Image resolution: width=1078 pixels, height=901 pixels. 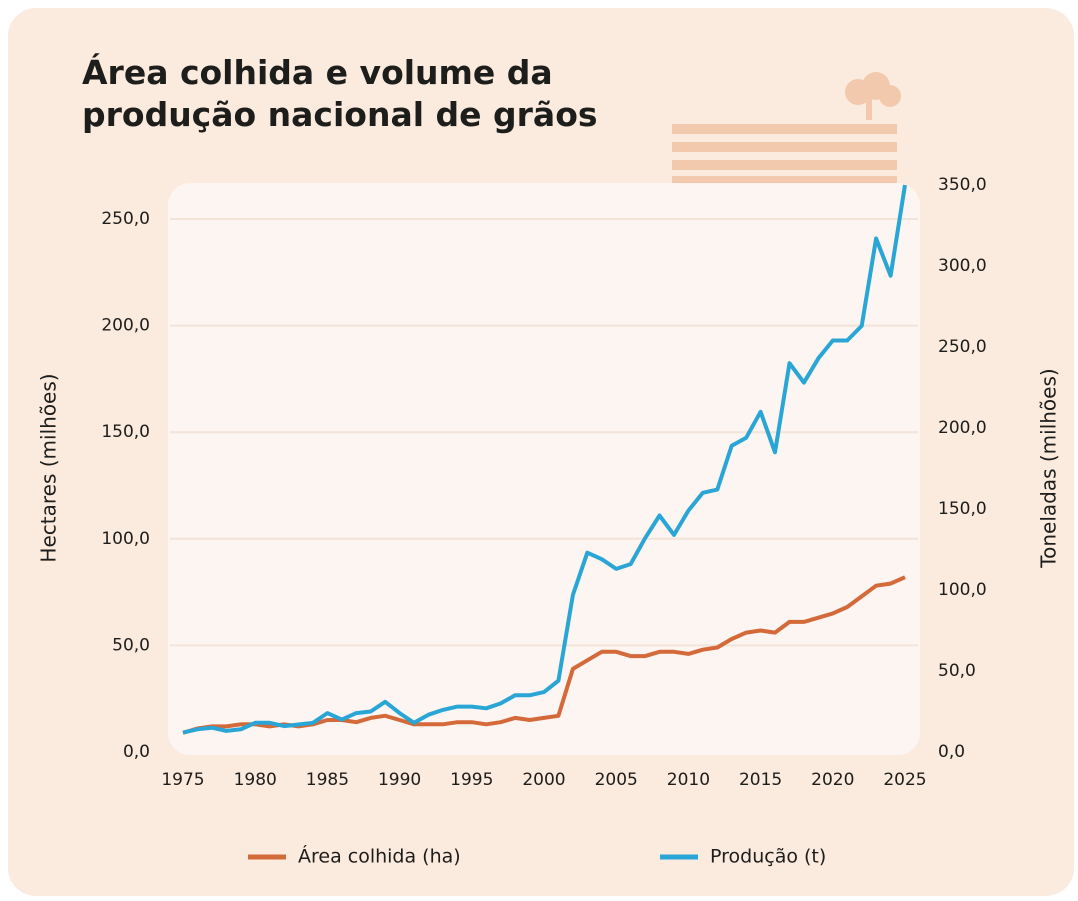 What do you see at coordinates (786, 128) in the screenshot?
I see `field-icon` at bounding box center [786, 128].